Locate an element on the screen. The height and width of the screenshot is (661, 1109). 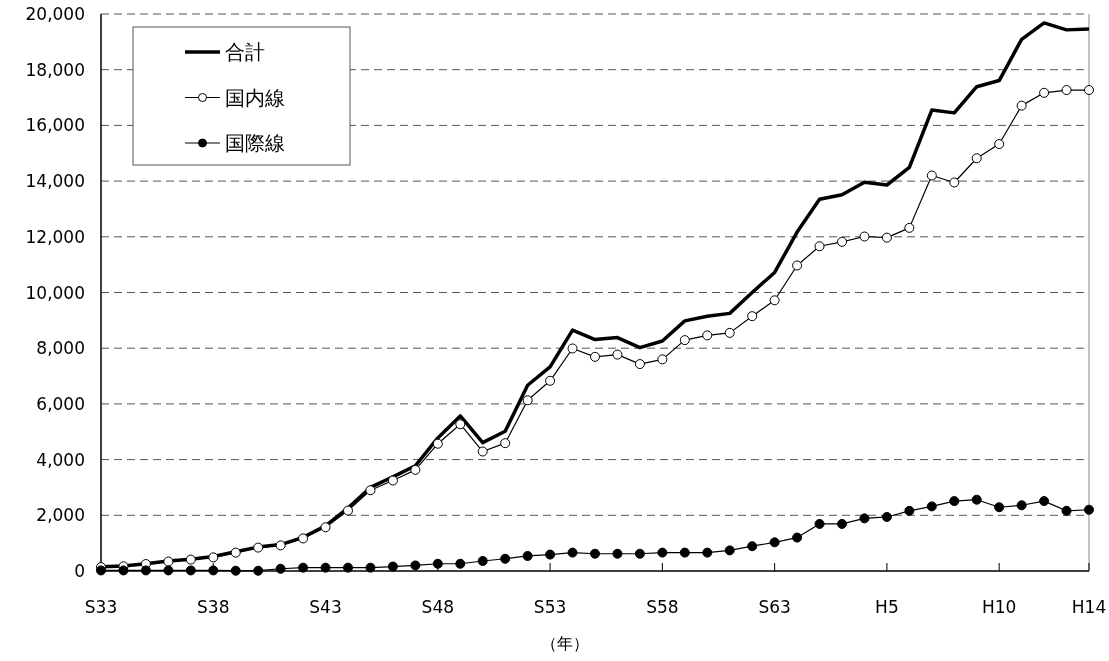
x-tick-label: S48 is located at coordinates (438, 607).